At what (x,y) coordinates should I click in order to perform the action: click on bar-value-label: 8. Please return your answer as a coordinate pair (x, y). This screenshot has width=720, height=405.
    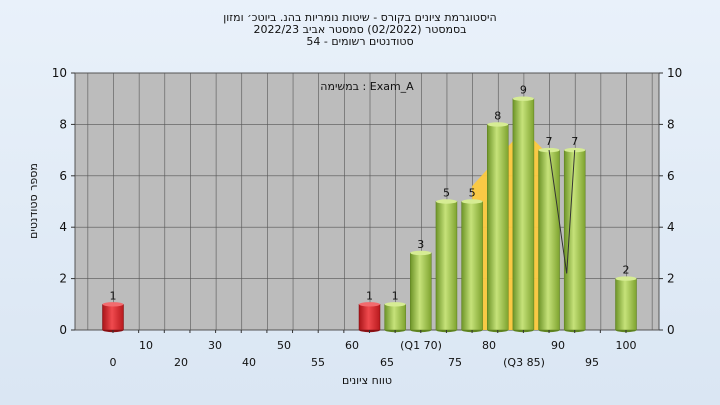
    Looking at the image, I should click on (497, 115).